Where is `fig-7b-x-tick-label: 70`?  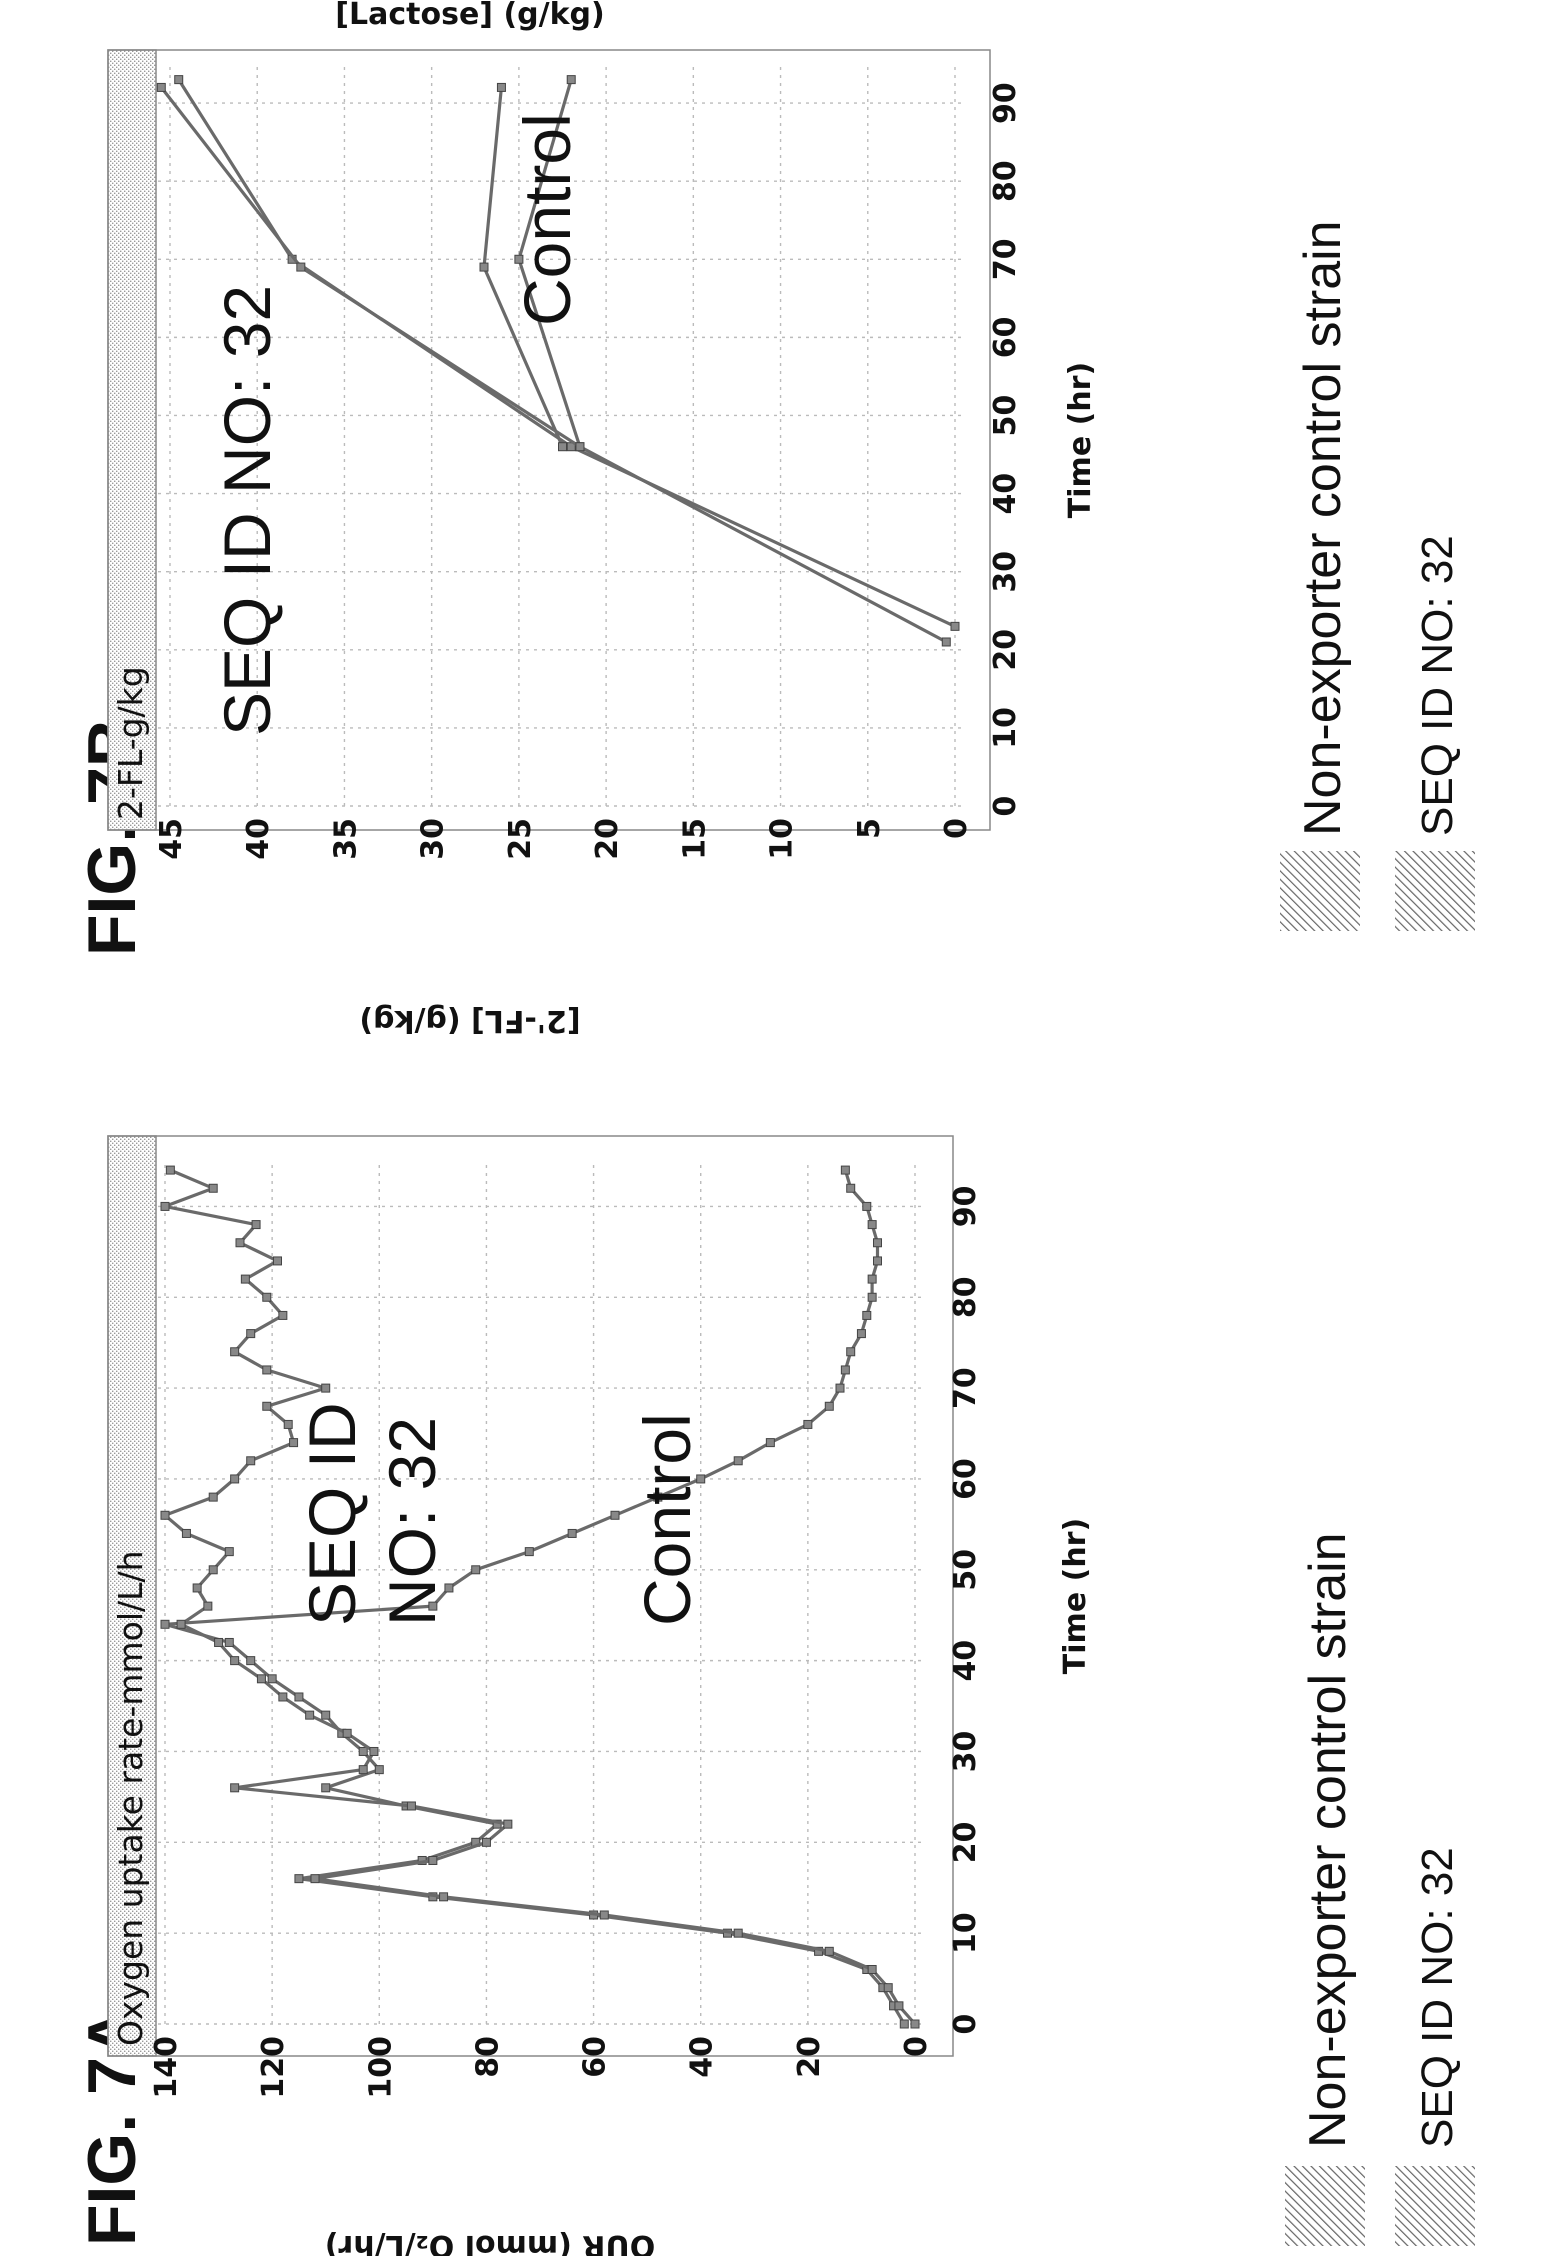
fig-7b-x-tick-label: 70 is located at coordinates (1005, 259).